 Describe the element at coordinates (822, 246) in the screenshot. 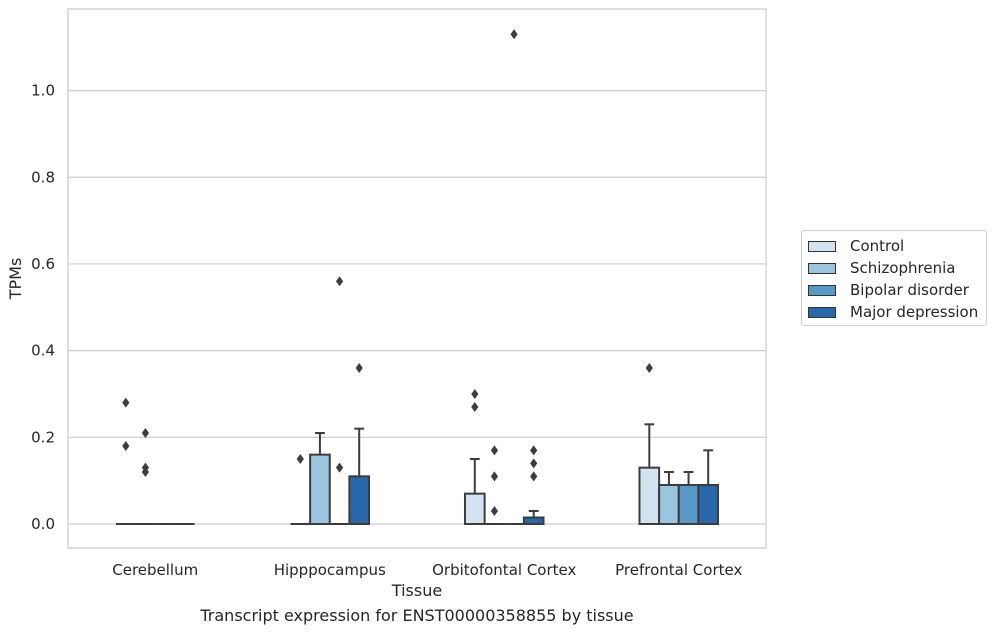

I see `legend-swatch-control` at that location.